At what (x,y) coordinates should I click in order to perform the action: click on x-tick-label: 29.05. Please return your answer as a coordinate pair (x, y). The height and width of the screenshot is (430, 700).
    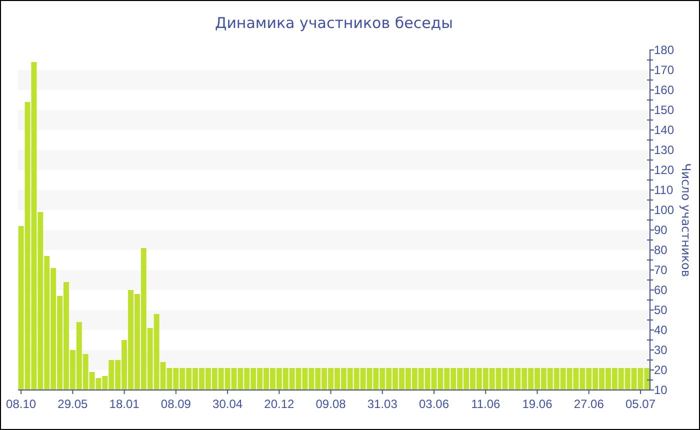
    Looking at the image, I should click on (73, 403).